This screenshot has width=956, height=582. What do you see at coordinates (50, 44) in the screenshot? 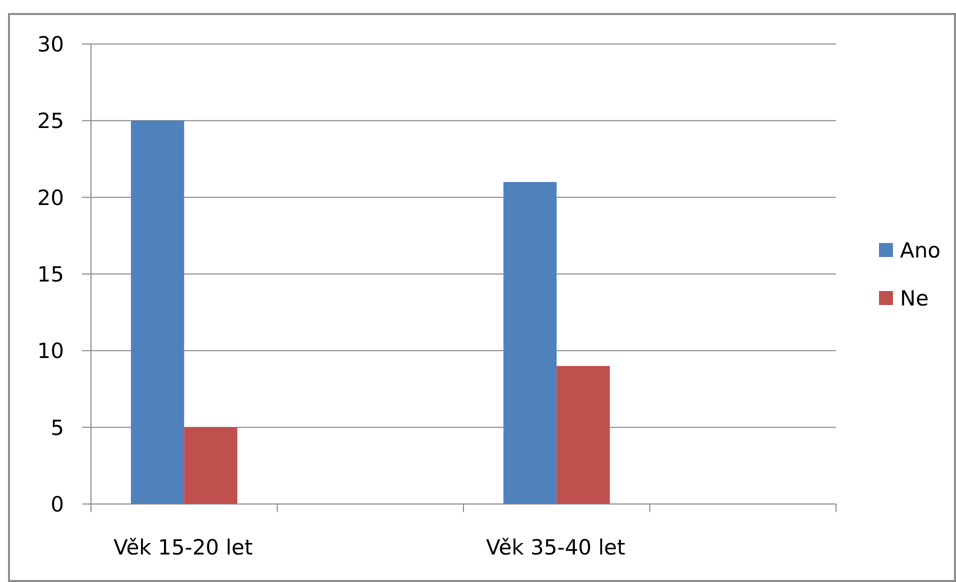
I see `y-tick-label: 30` at bounding box center [50, 44].